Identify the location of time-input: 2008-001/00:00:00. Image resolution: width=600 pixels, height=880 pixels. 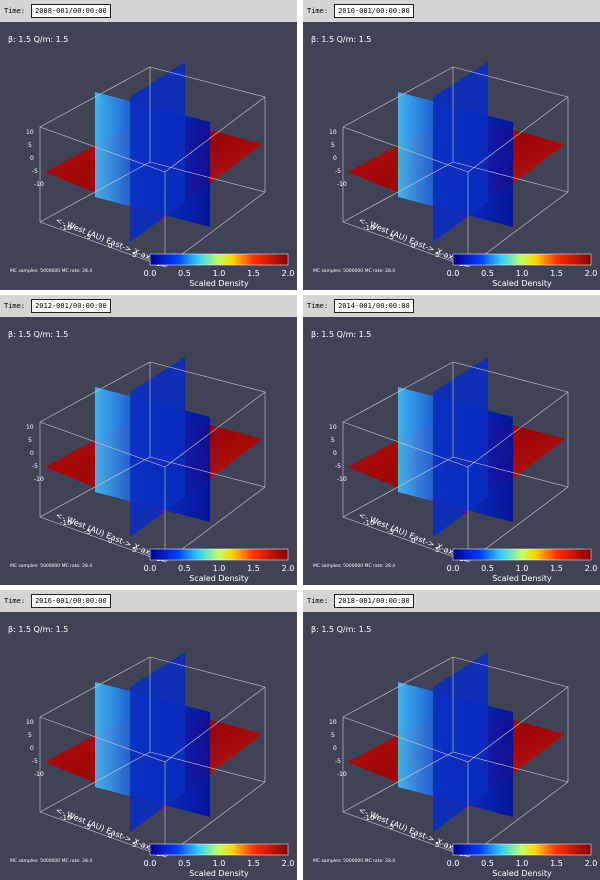
(71, 11).